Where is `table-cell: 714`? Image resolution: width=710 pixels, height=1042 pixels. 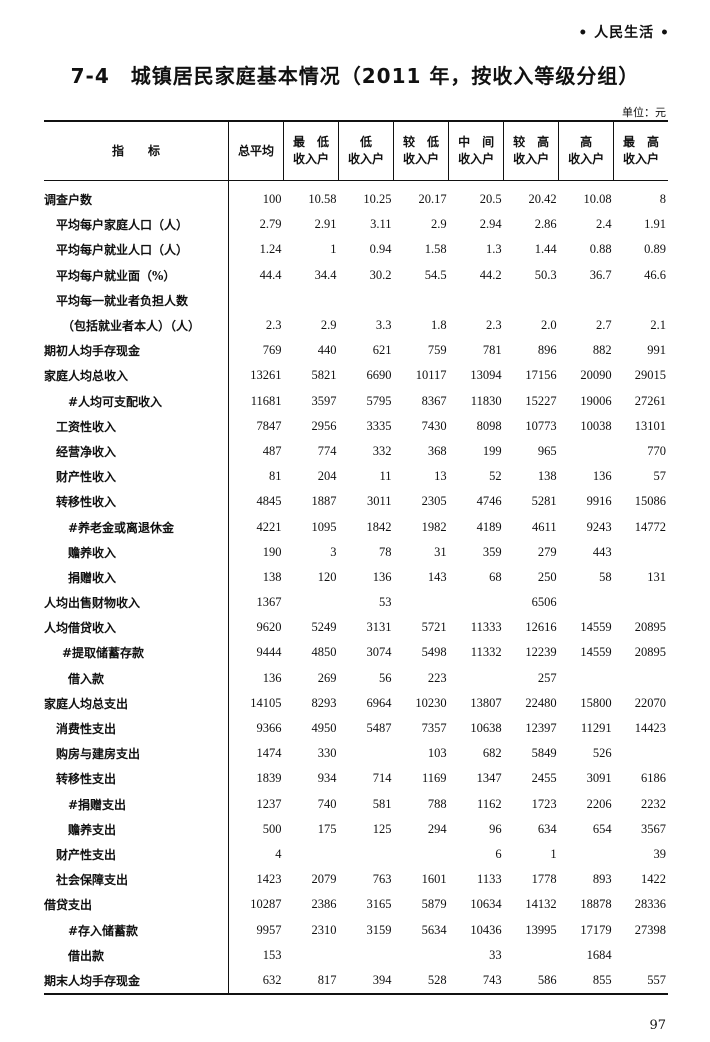 table-cell: 714 is located at coordinates (382, 778).